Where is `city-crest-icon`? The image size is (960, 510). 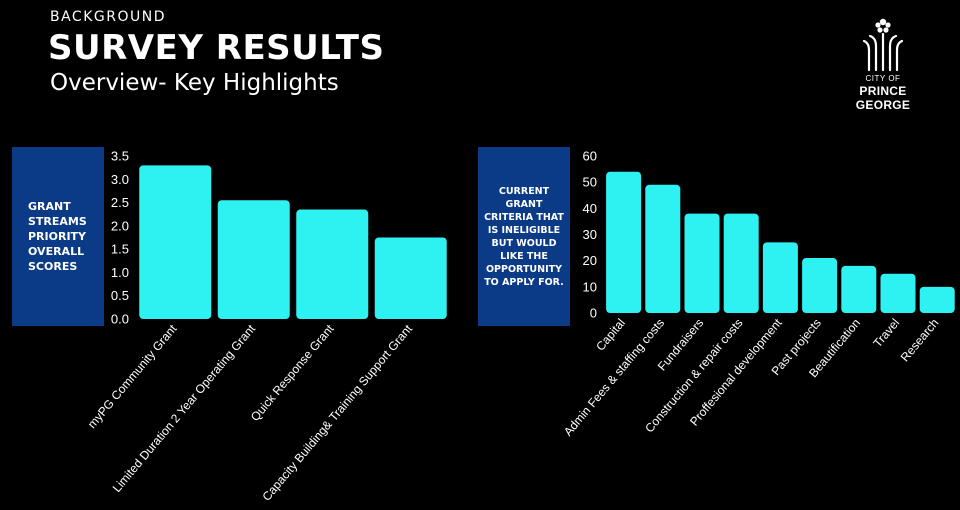 city-crest-icon is located at coordinates (883, 45).